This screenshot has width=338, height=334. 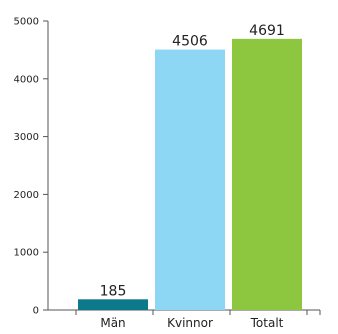 What do you see at coordinates (113, 304) in the screenshot?
I see `bar-män` at bounding box center [113, 304].